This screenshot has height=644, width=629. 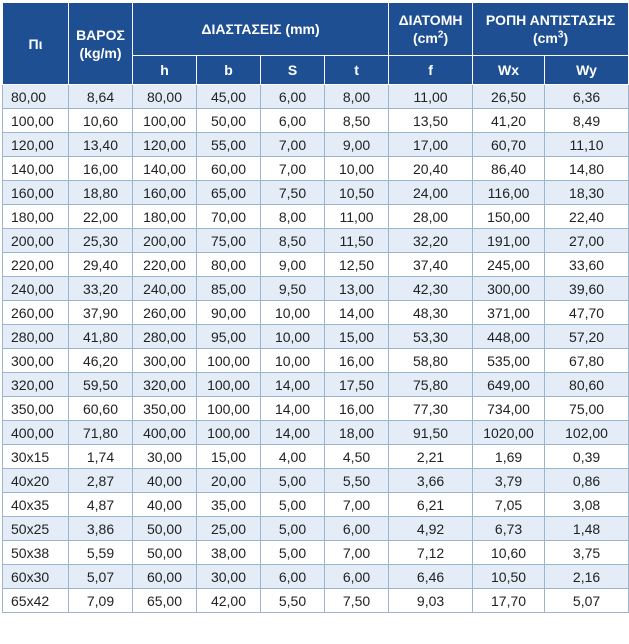 I want to click on cell-s: 8,50, so click(x=292, y=240).